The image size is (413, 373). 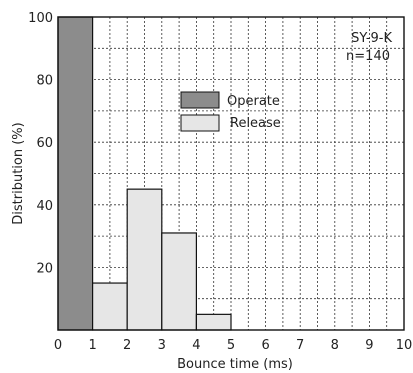 I want to click on legend: Operate Release, so click(x=230, y=111).